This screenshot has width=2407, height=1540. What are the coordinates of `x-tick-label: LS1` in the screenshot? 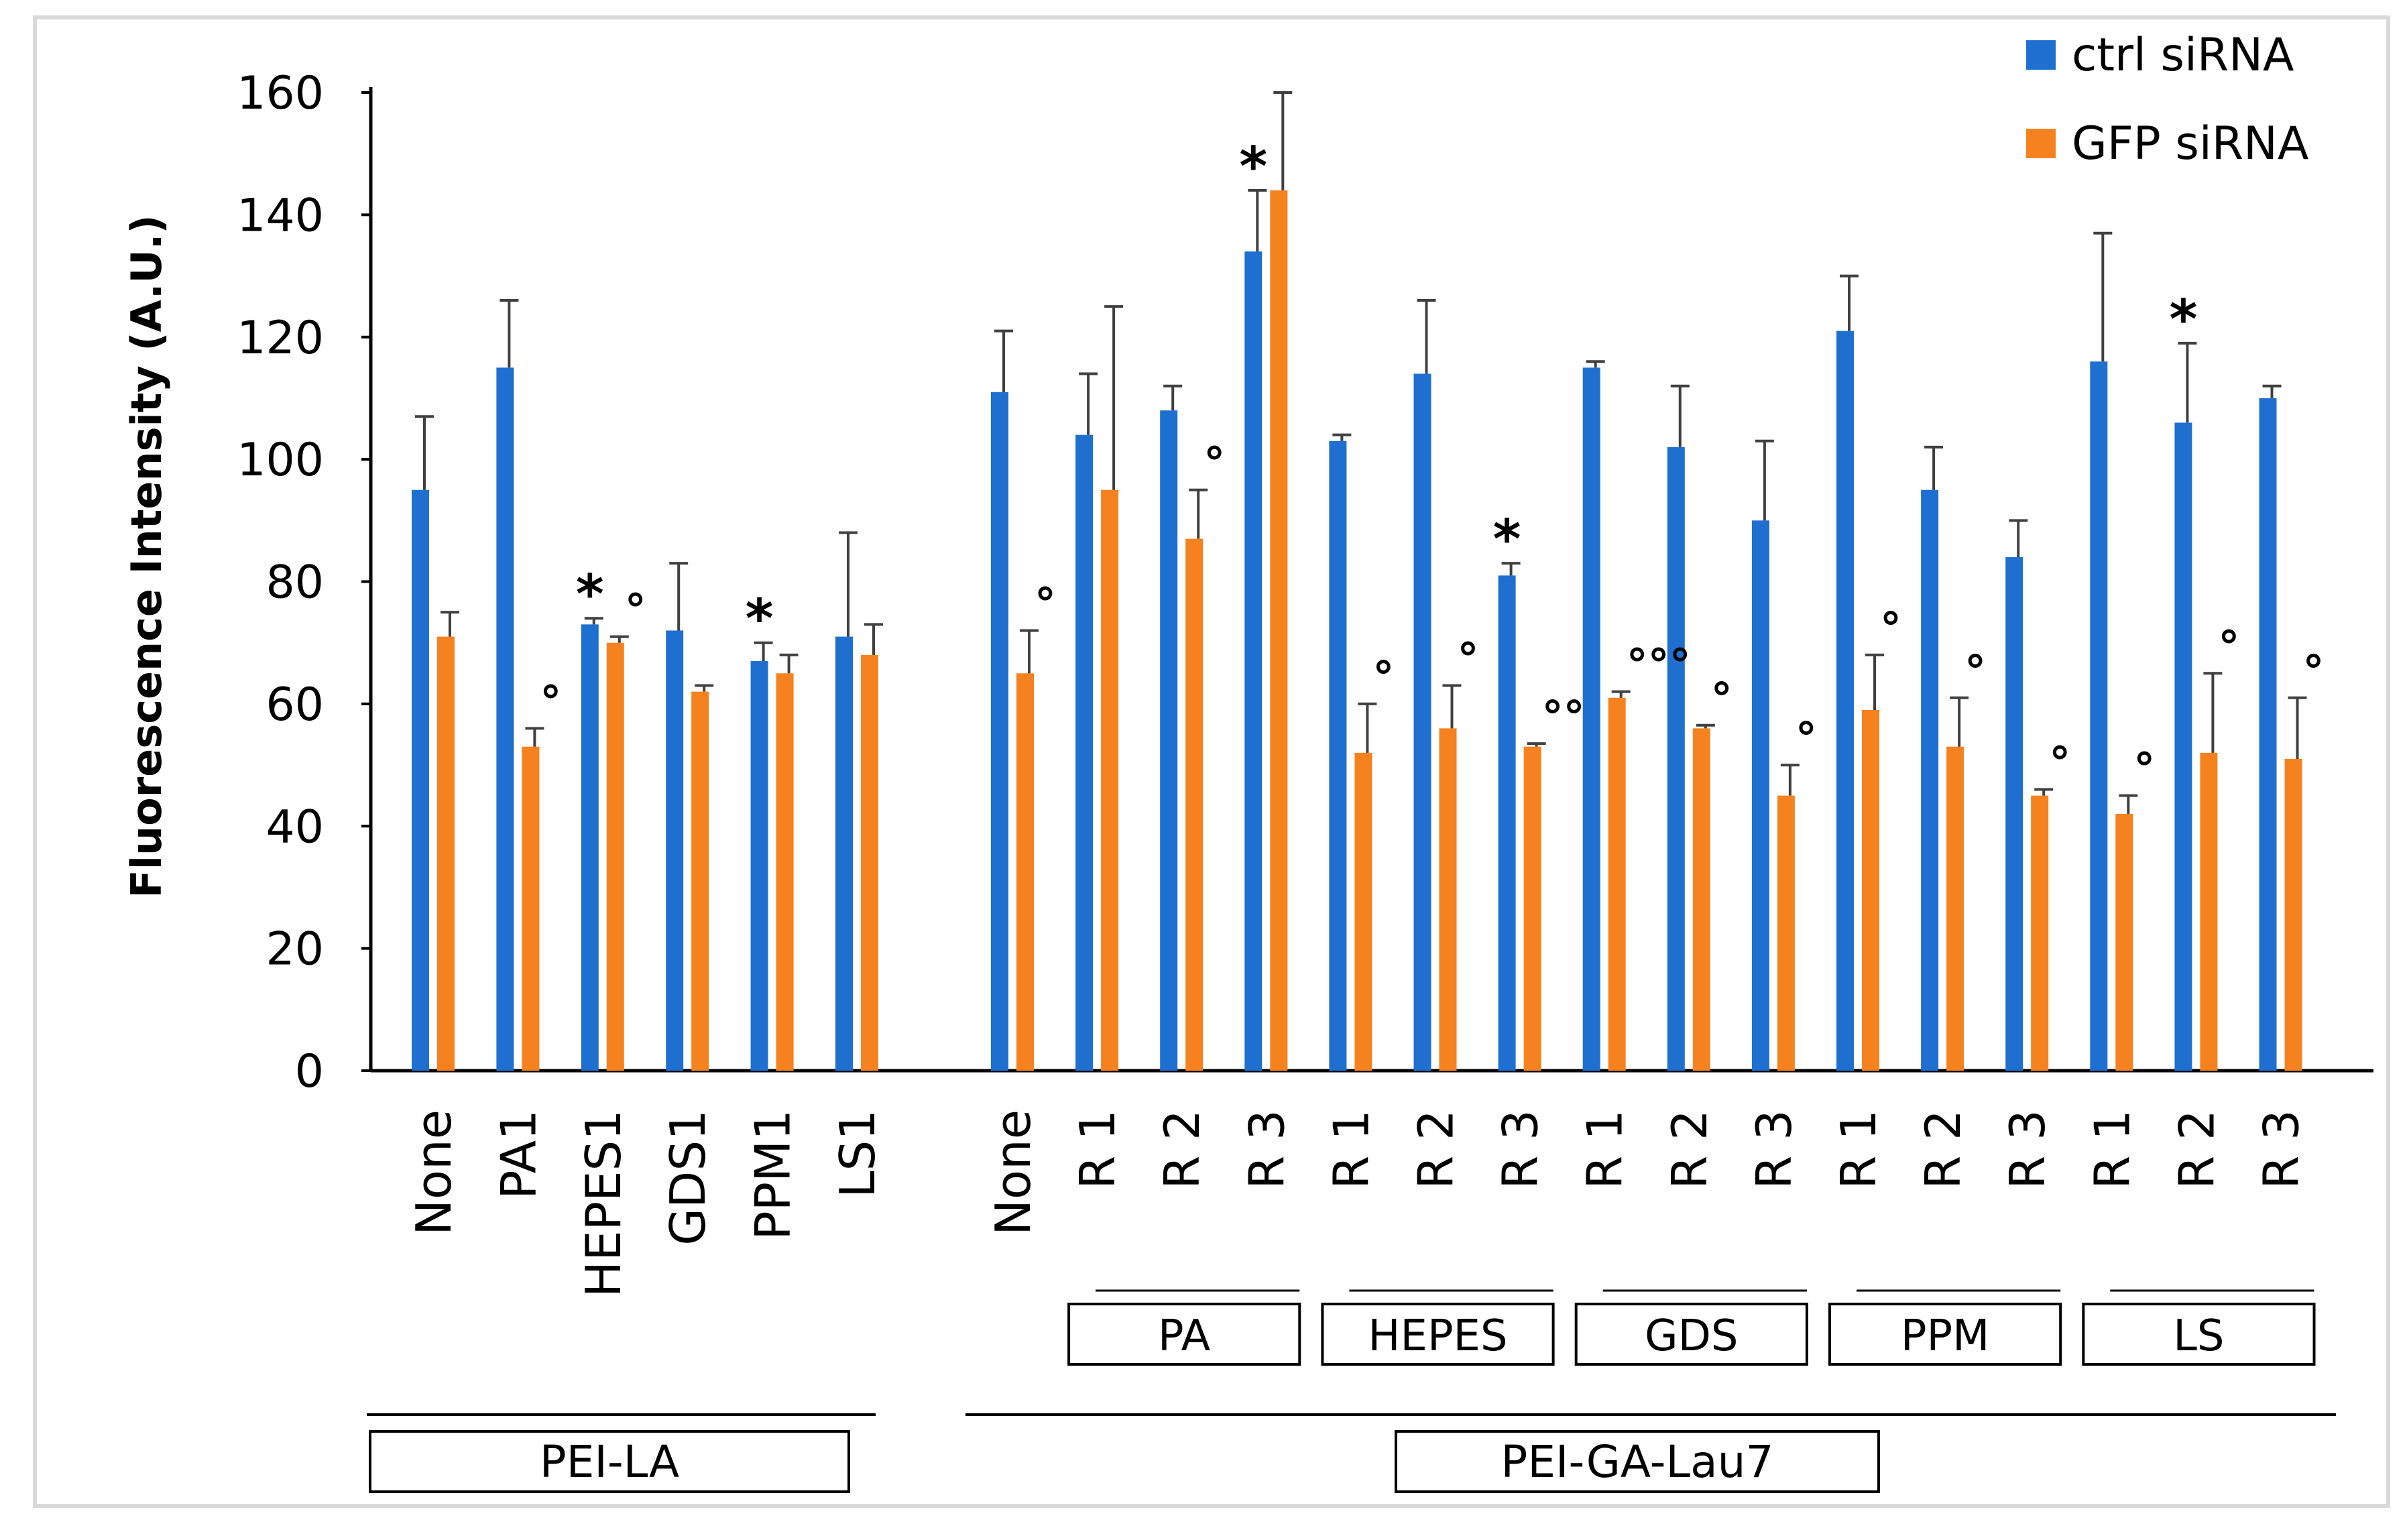 It's located at (857, 1154).